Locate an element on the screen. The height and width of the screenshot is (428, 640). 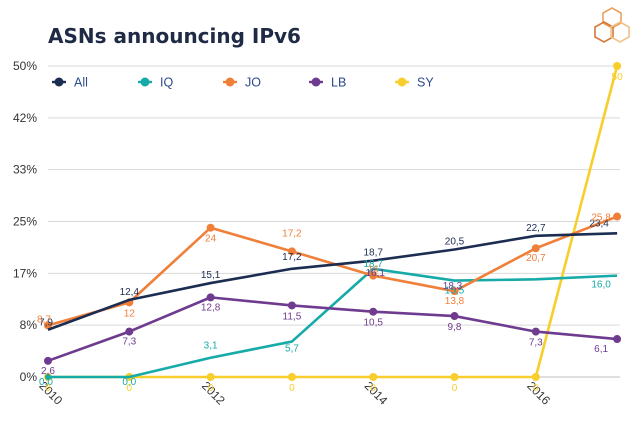
legend-label: JO is located at coordinates (253, 83).